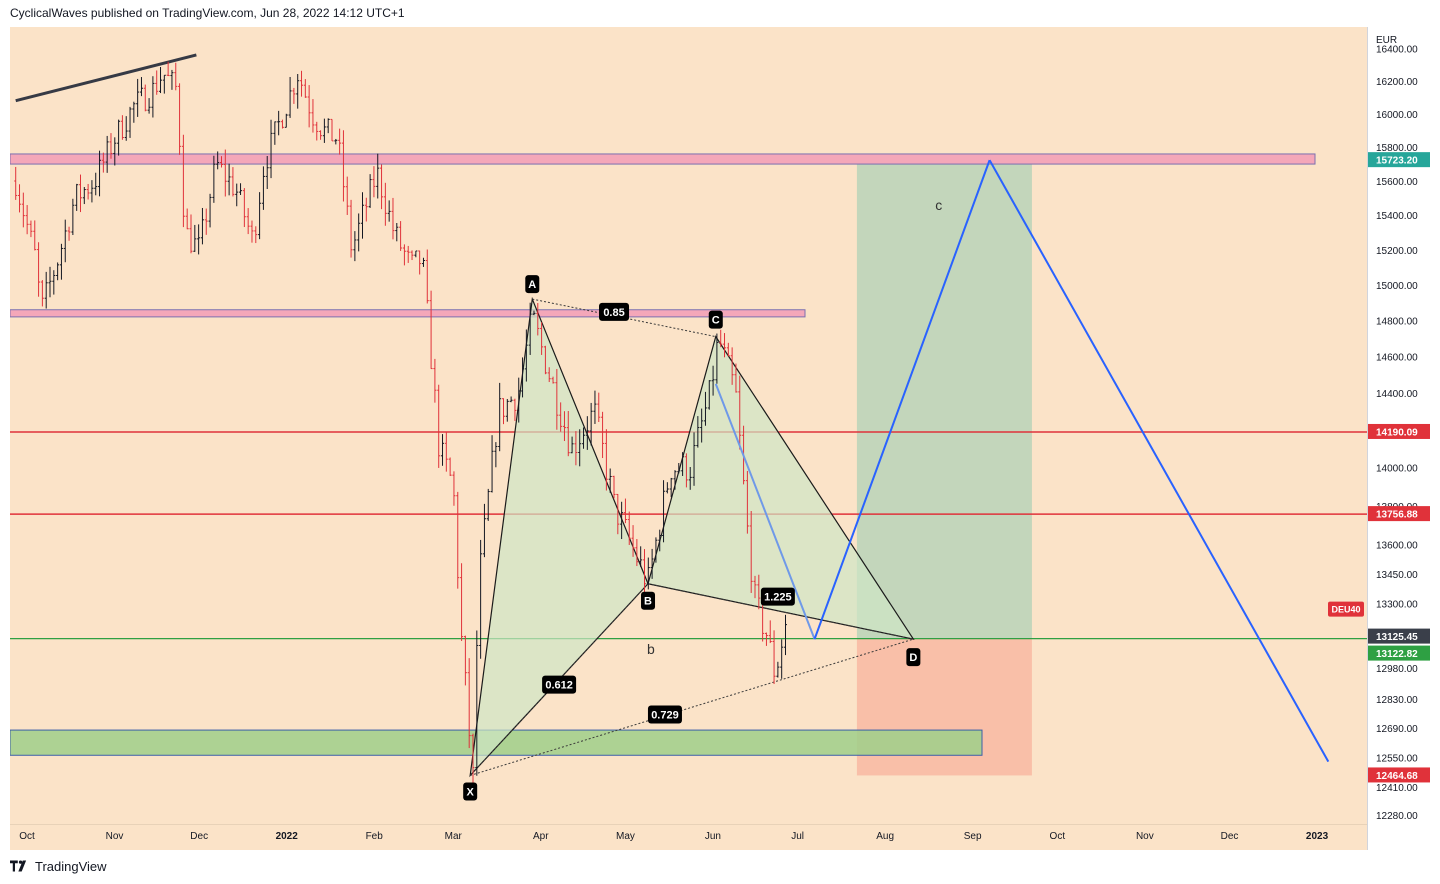 This screenshot has height=884, width=1440. What do you see at coordinates (1397, 148) in the screenshot?
I see `price-tick-label: 15800.00` at bounding box center [1397, 148].